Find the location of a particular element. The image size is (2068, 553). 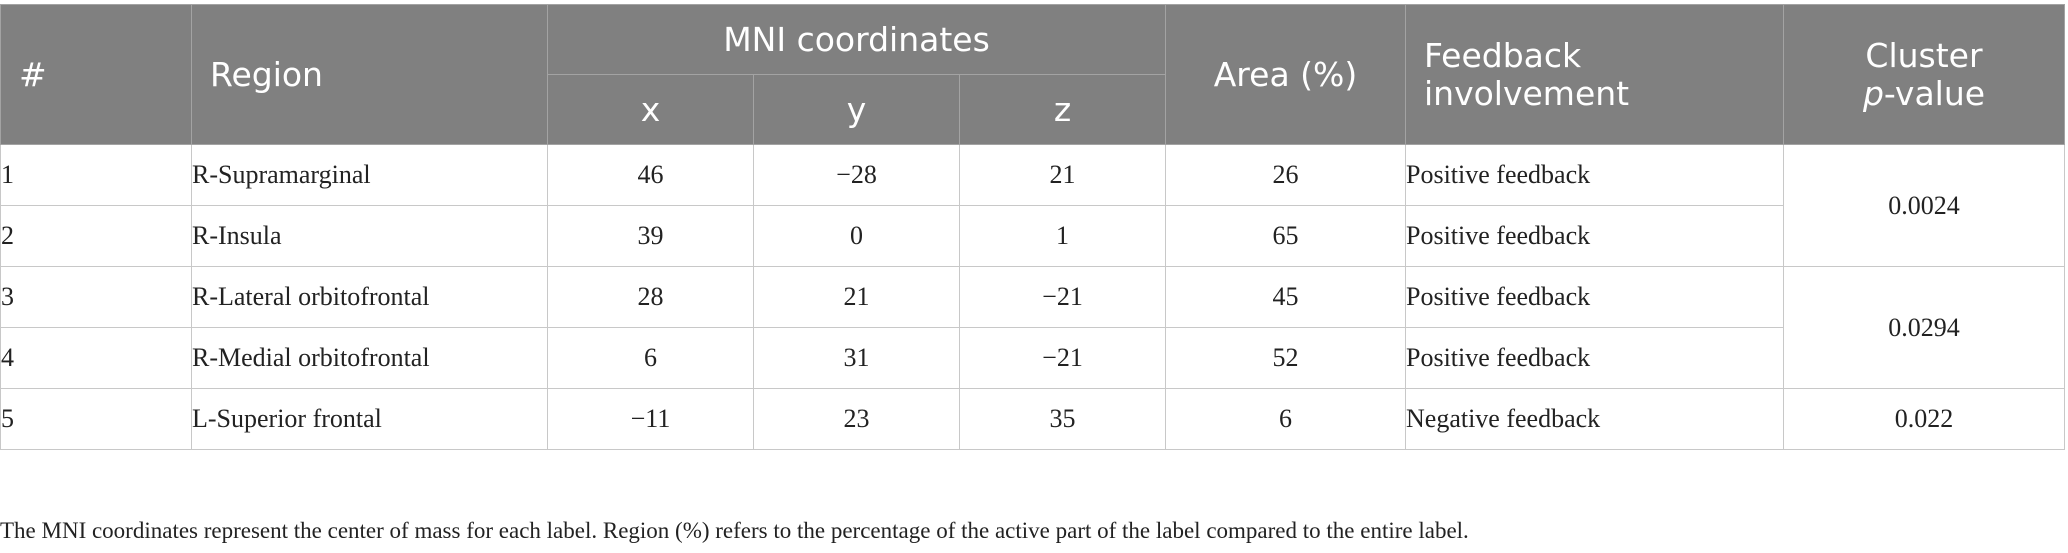

cell-x: 39 is located at coordinates (650, 236).